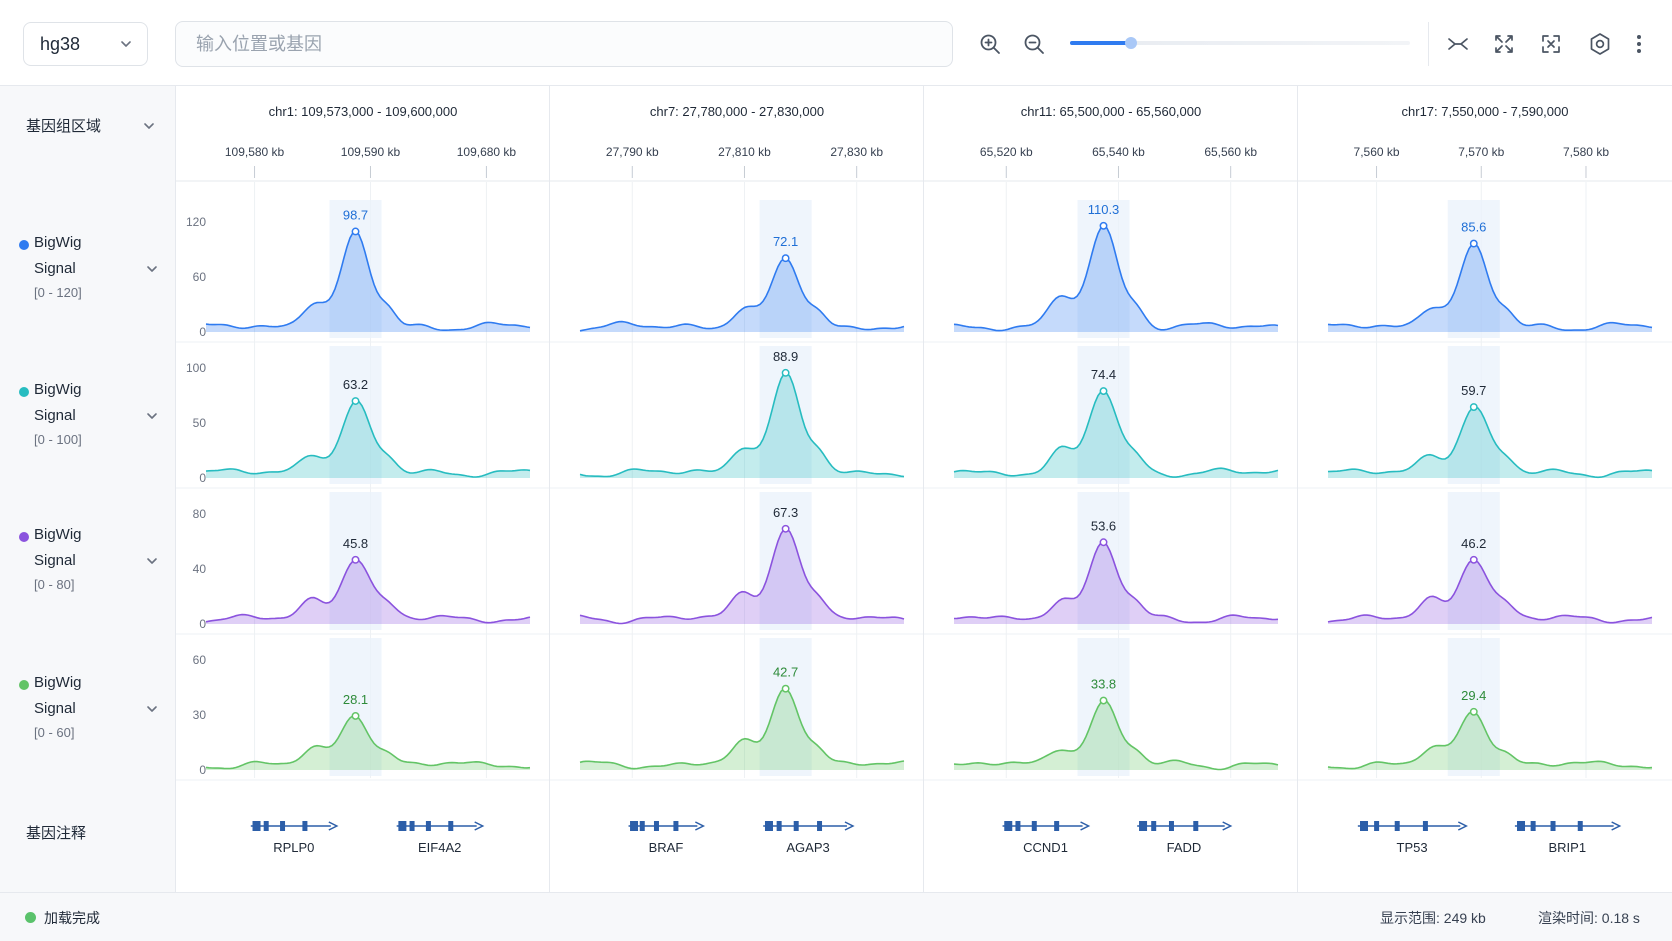 The width and height of the screenshot is (1672, 941). Describe the element at coordinates (149, 126) in the screenshot. I see `region-chevron-icon` at that location.